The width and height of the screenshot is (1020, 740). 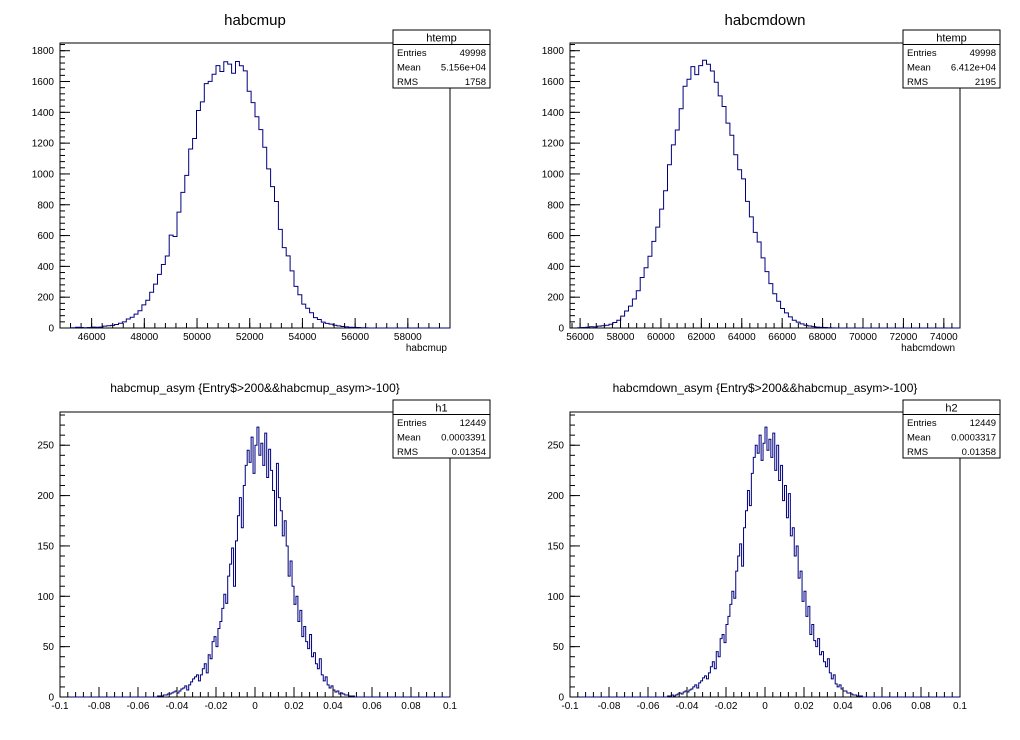 What do you see at coordinates (973, 438) in the screenshot?
I see `stats-row-value: 0.0003317` at bounding box center [973, 438].